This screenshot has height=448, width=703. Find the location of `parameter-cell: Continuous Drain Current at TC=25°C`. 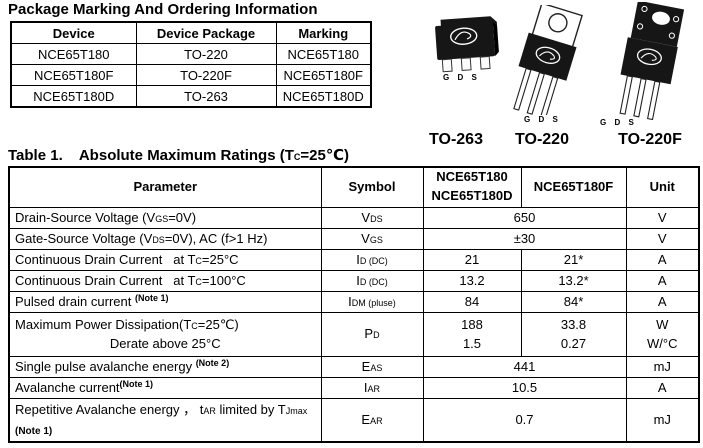

parameter-cell: Continuous Drain Current at TC=25°C is located at coordinates (165, 259).